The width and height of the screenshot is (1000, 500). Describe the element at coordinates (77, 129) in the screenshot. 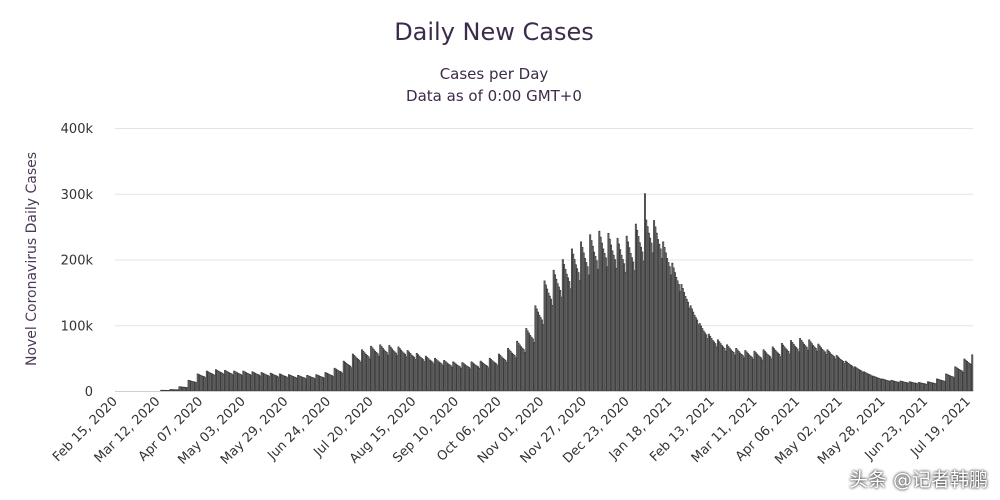

I see `y-tick-label: 400k` at that location.